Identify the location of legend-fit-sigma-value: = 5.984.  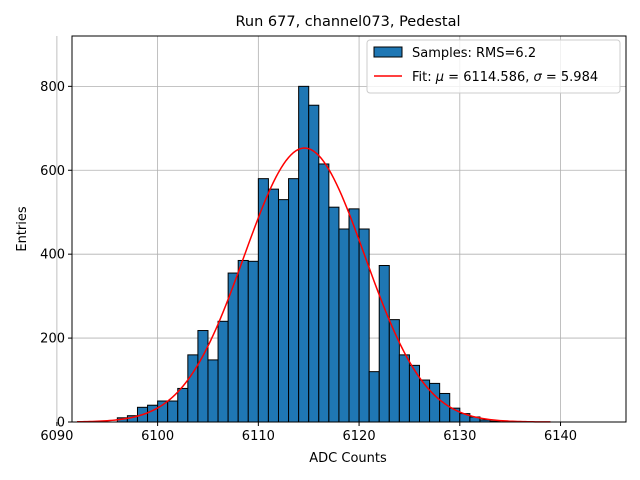
(570, 77).